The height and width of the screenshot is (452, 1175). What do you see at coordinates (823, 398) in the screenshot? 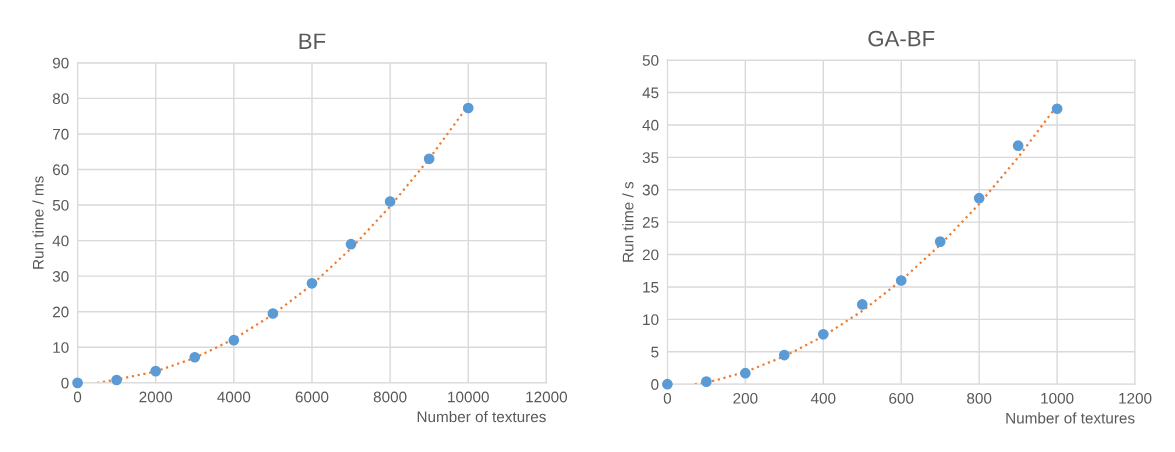
I see `x-tick-label: 400` at bounding box center [823, 398].